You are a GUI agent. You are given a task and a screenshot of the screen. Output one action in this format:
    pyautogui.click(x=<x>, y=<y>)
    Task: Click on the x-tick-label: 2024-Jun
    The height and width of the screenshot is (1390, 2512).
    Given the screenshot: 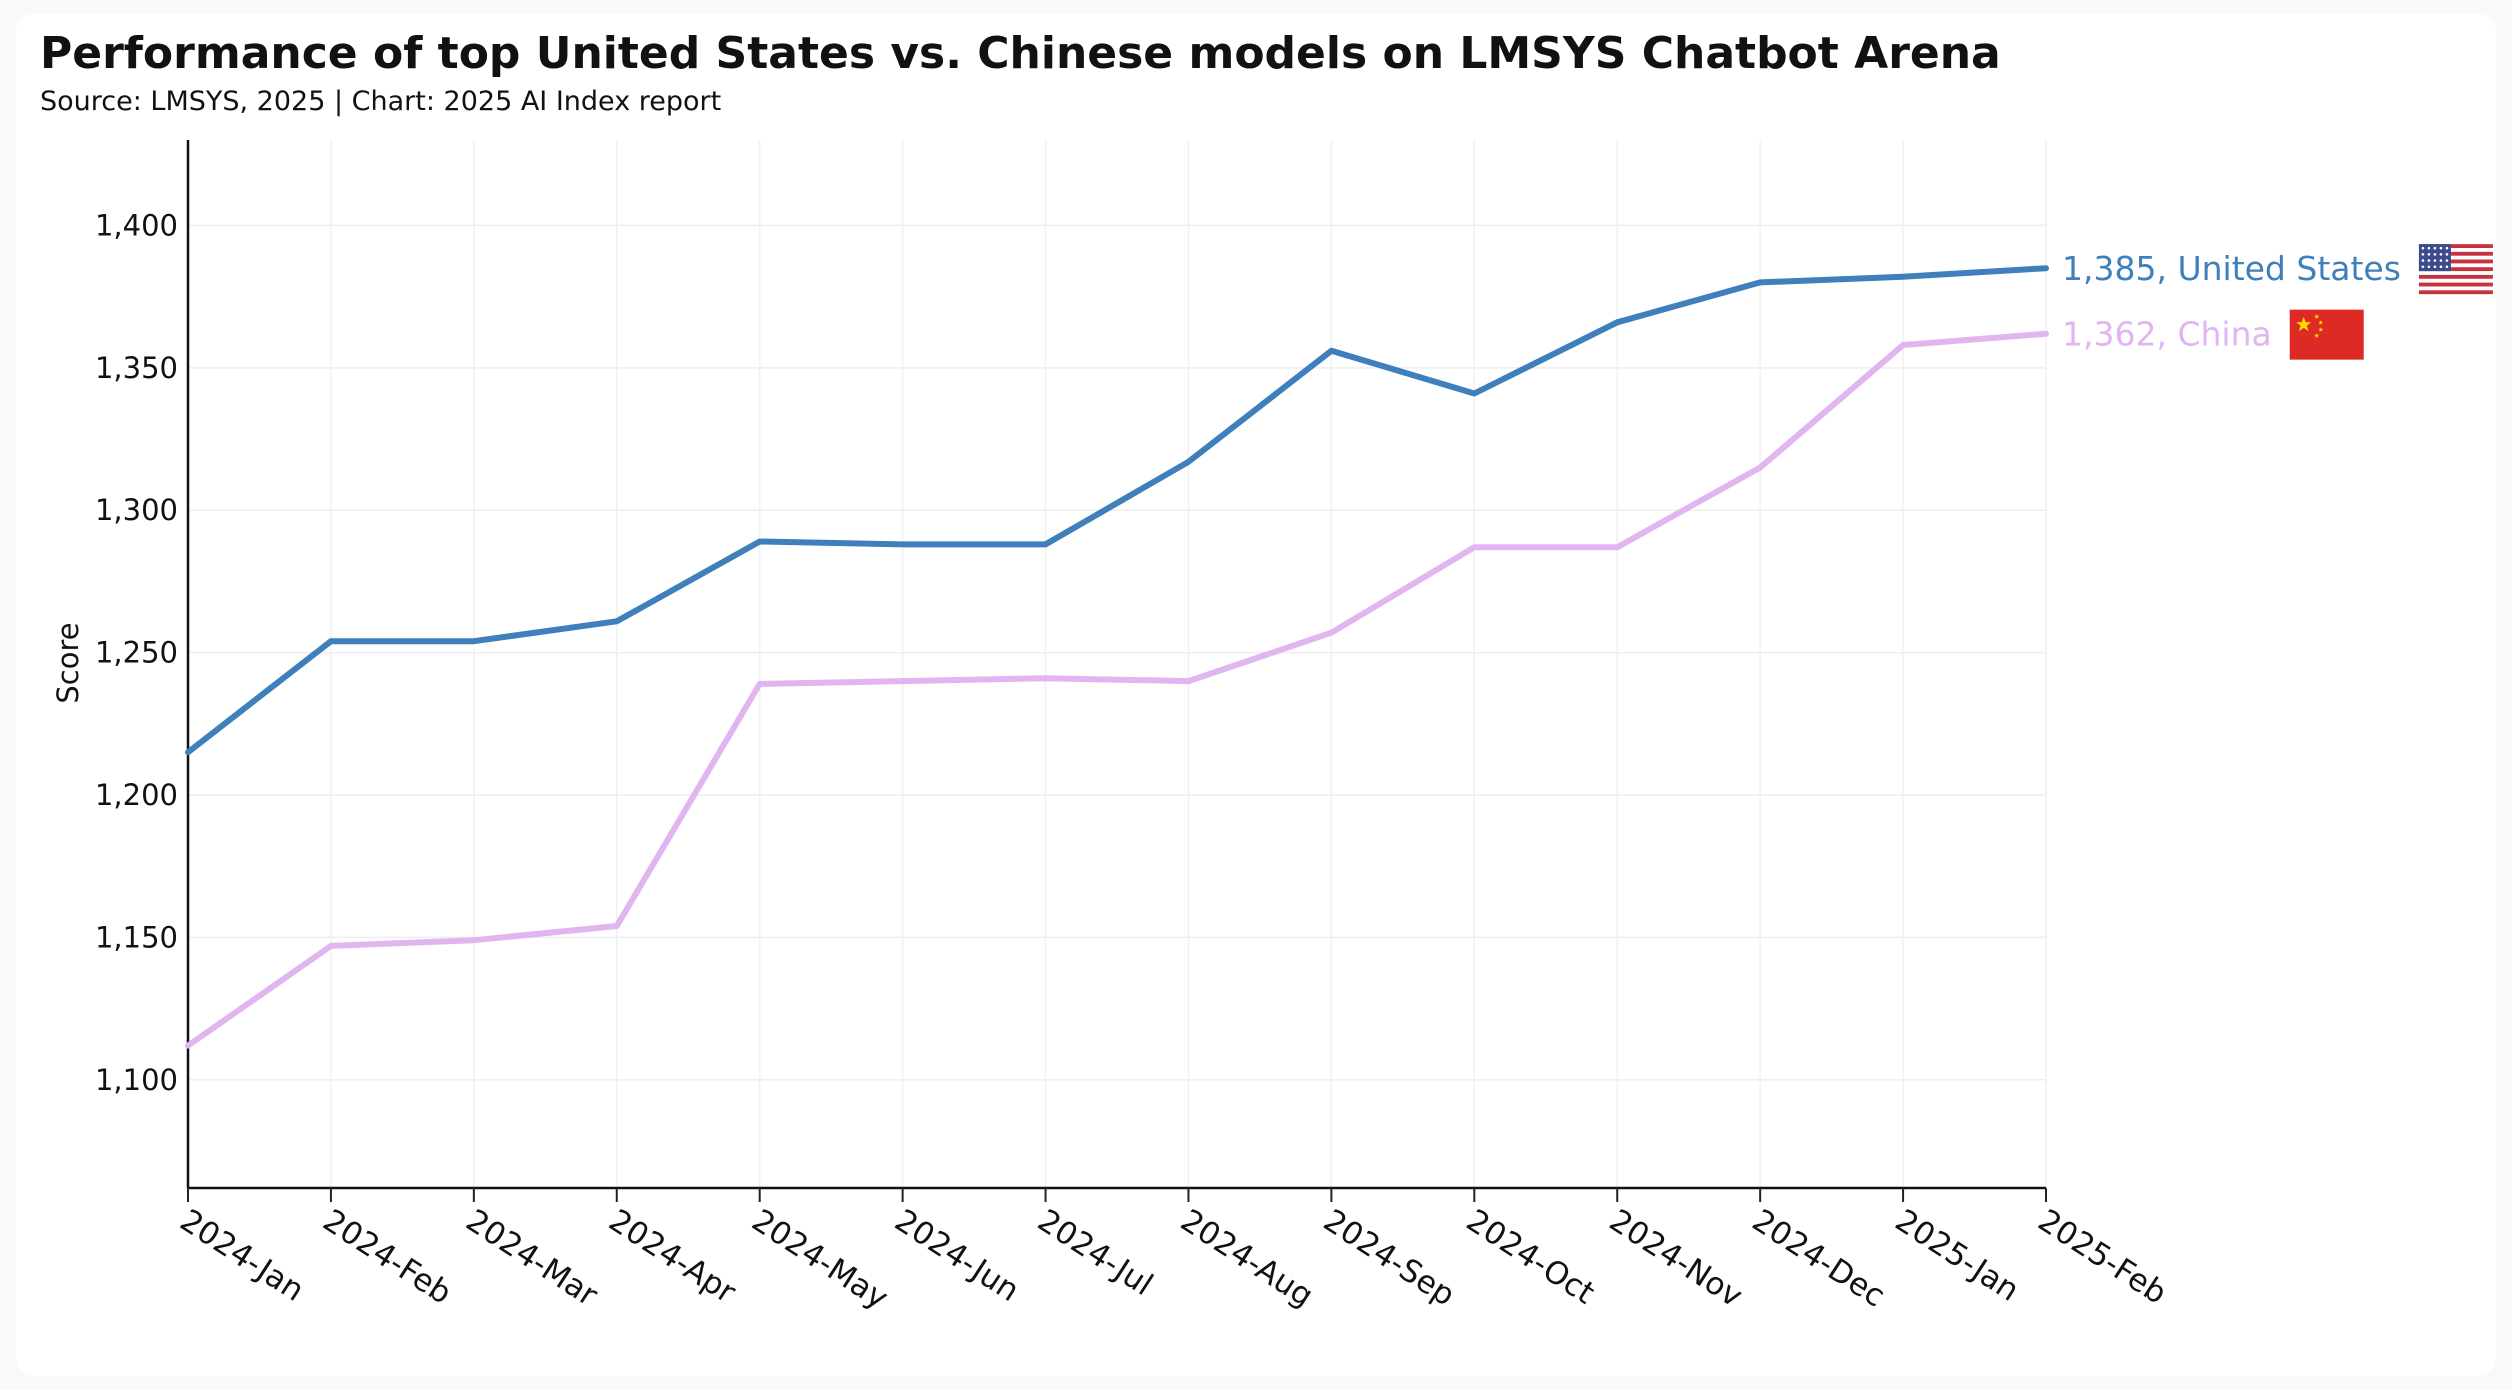 What is the action you would take?
    pyautogui.click(x=956, y=1256)
    